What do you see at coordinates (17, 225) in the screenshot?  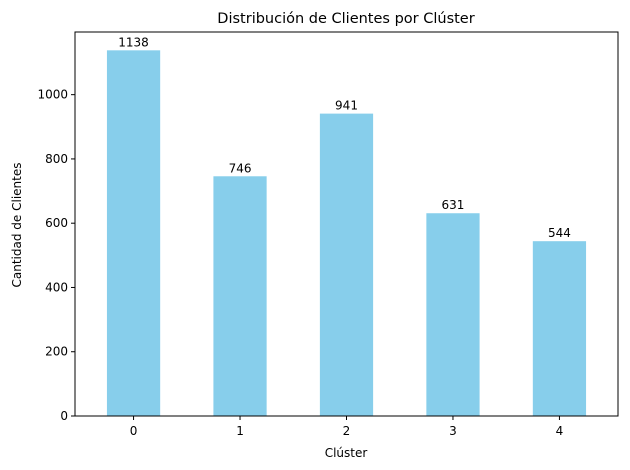 I see `y-axis-label: Cantidad de Clientes` at bounding box center [17, 225].